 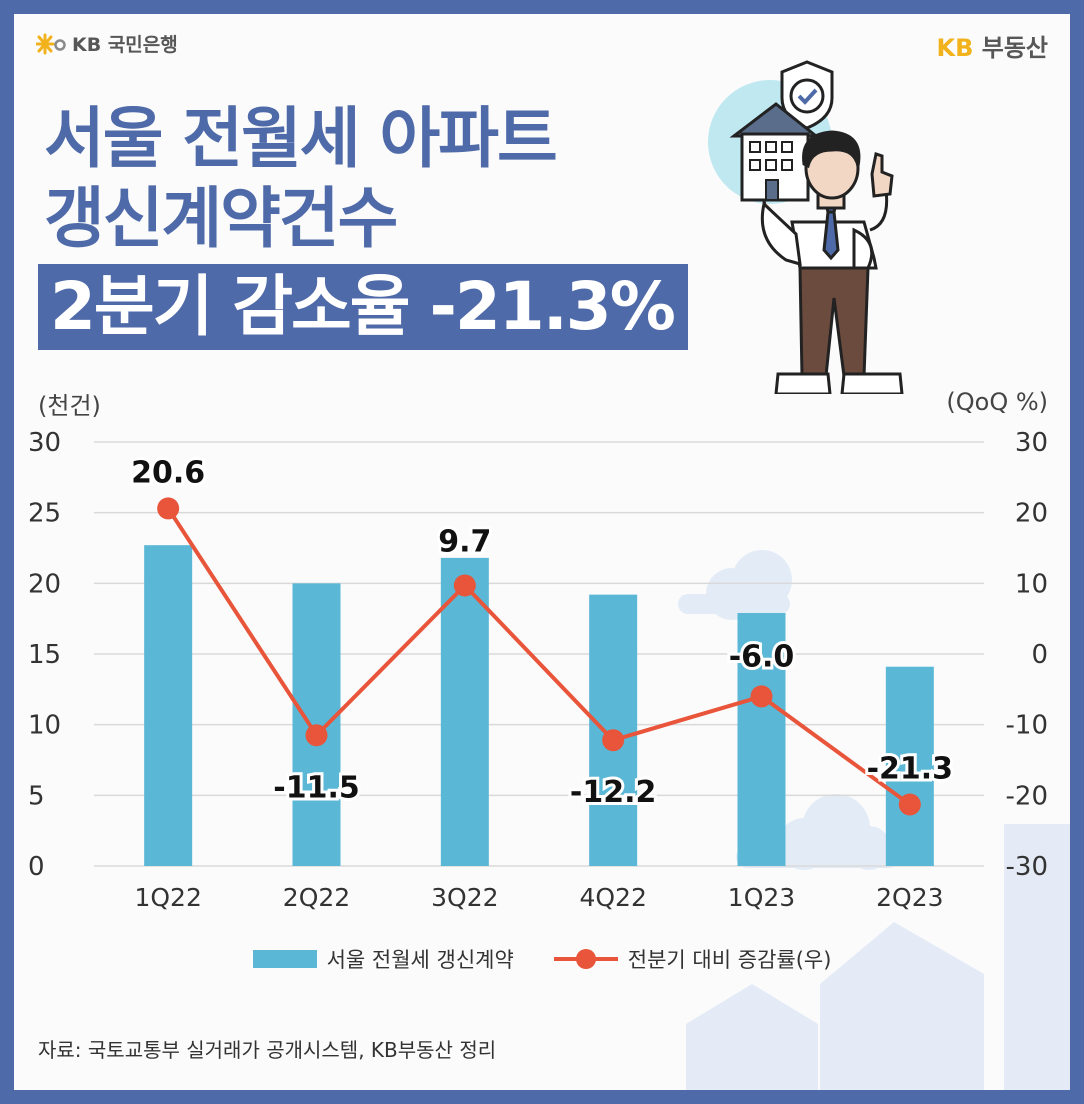 I want to click on title-line-1: 서울 전월세 아파트, so click(x=301, y=138).